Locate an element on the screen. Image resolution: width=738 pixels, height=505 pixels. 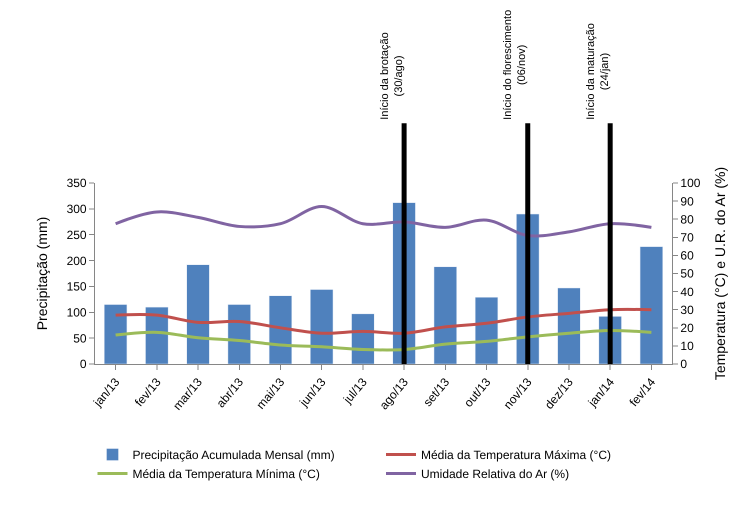
y-tick-label: 0 is located at coordinates (83, 364).